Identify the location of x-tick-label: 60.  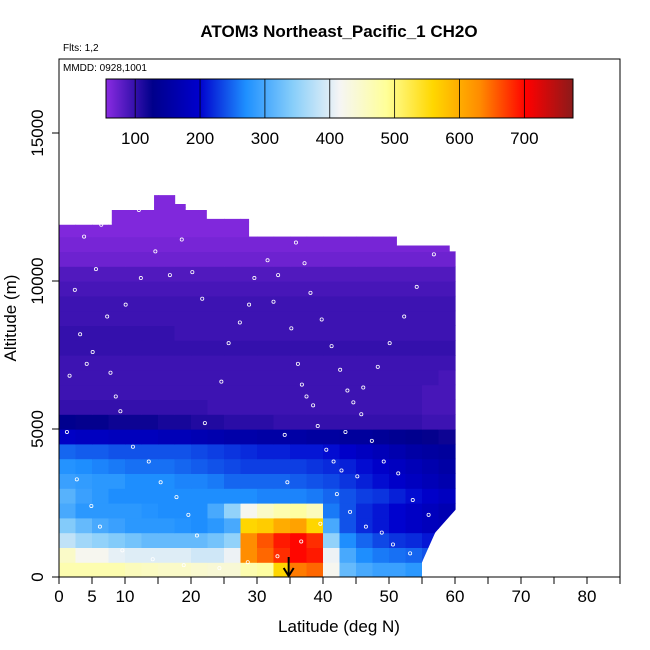
(455, 596).